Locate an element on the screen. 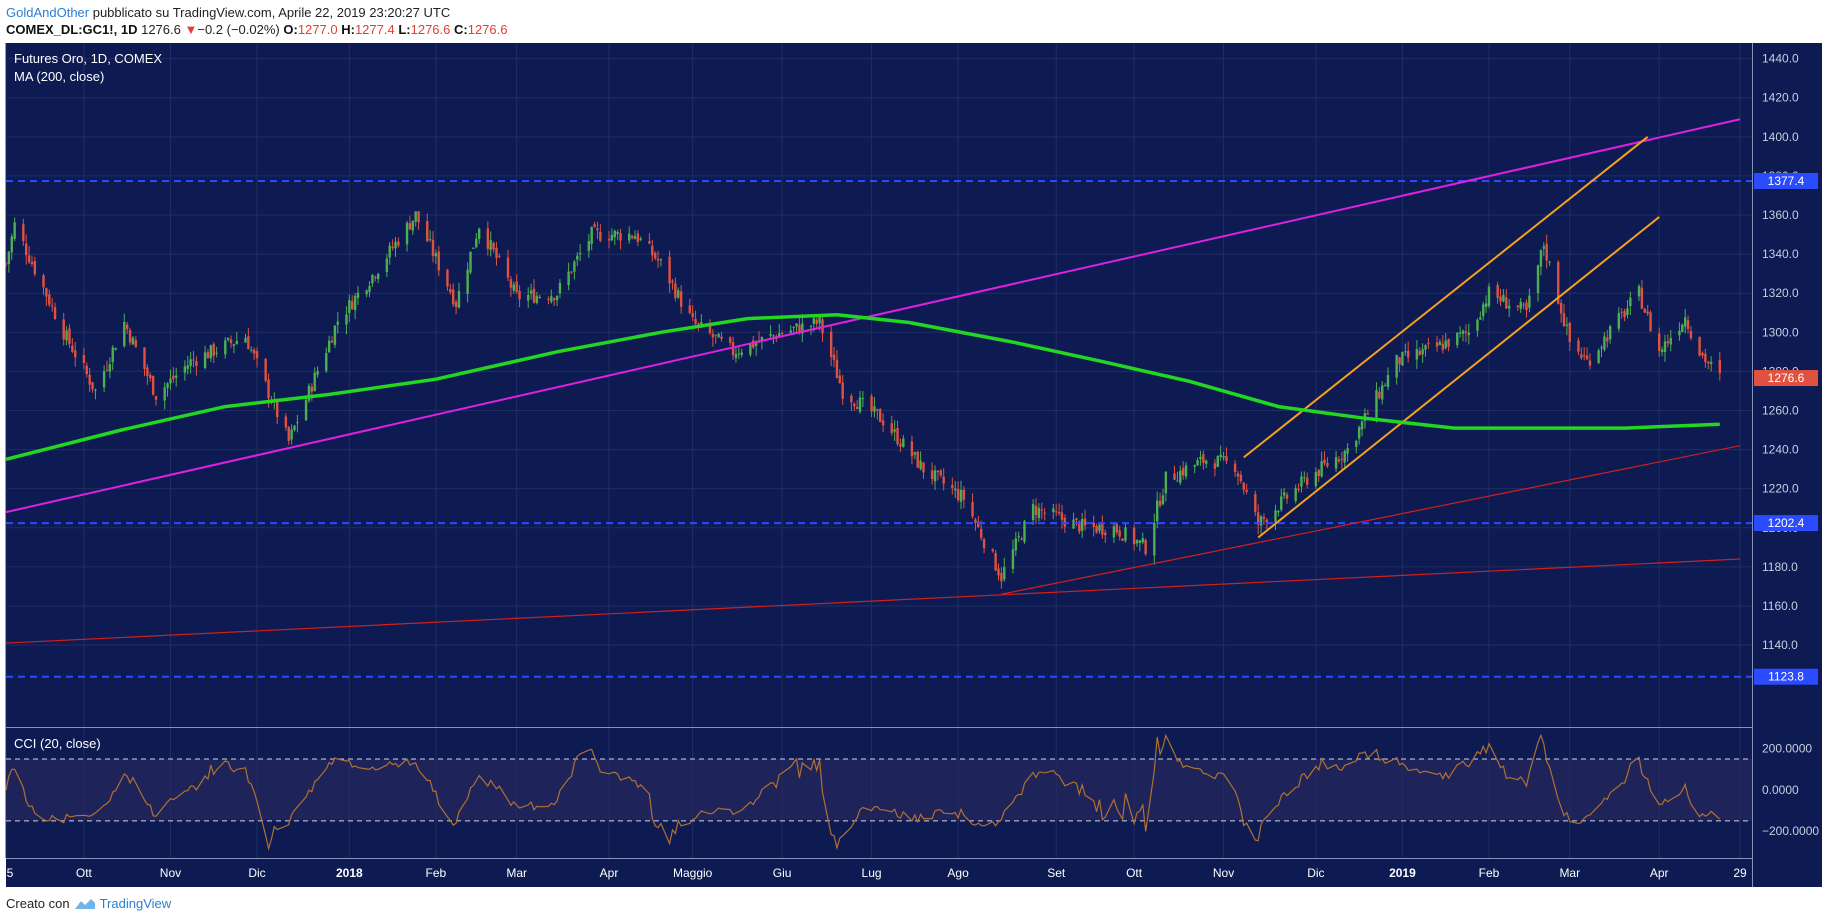 This screenshot has height=922, width=1828. last-price-tag-bg is located at coordinates (1786, 378).